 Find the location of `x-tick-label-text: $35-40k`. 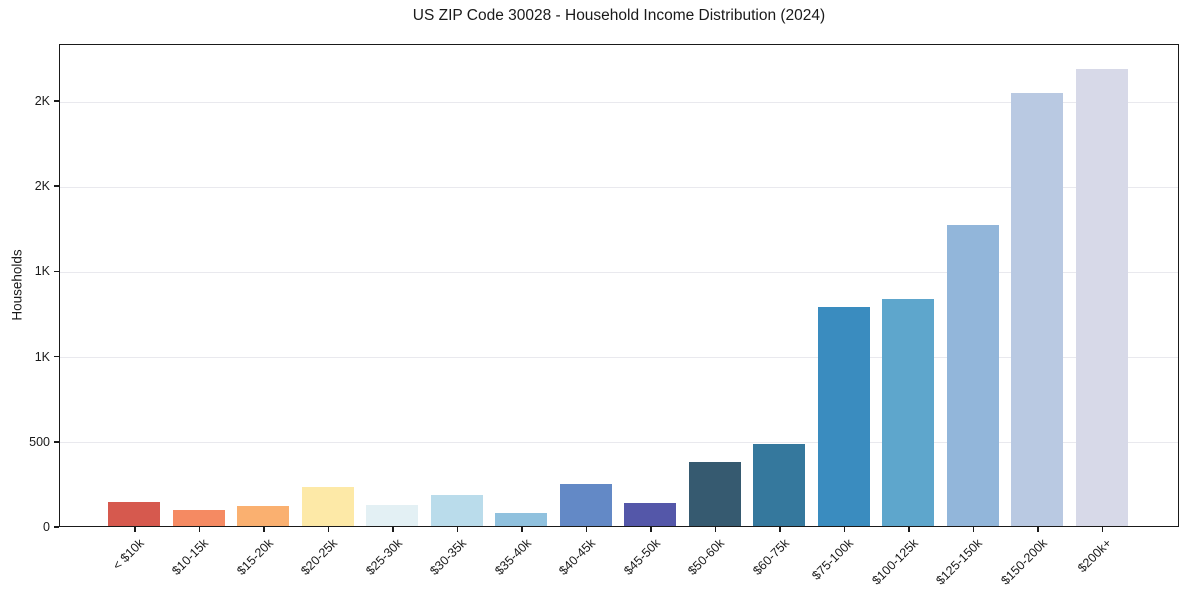

x-tick-label-text: $35-40k is located at coordinates (513, 557).